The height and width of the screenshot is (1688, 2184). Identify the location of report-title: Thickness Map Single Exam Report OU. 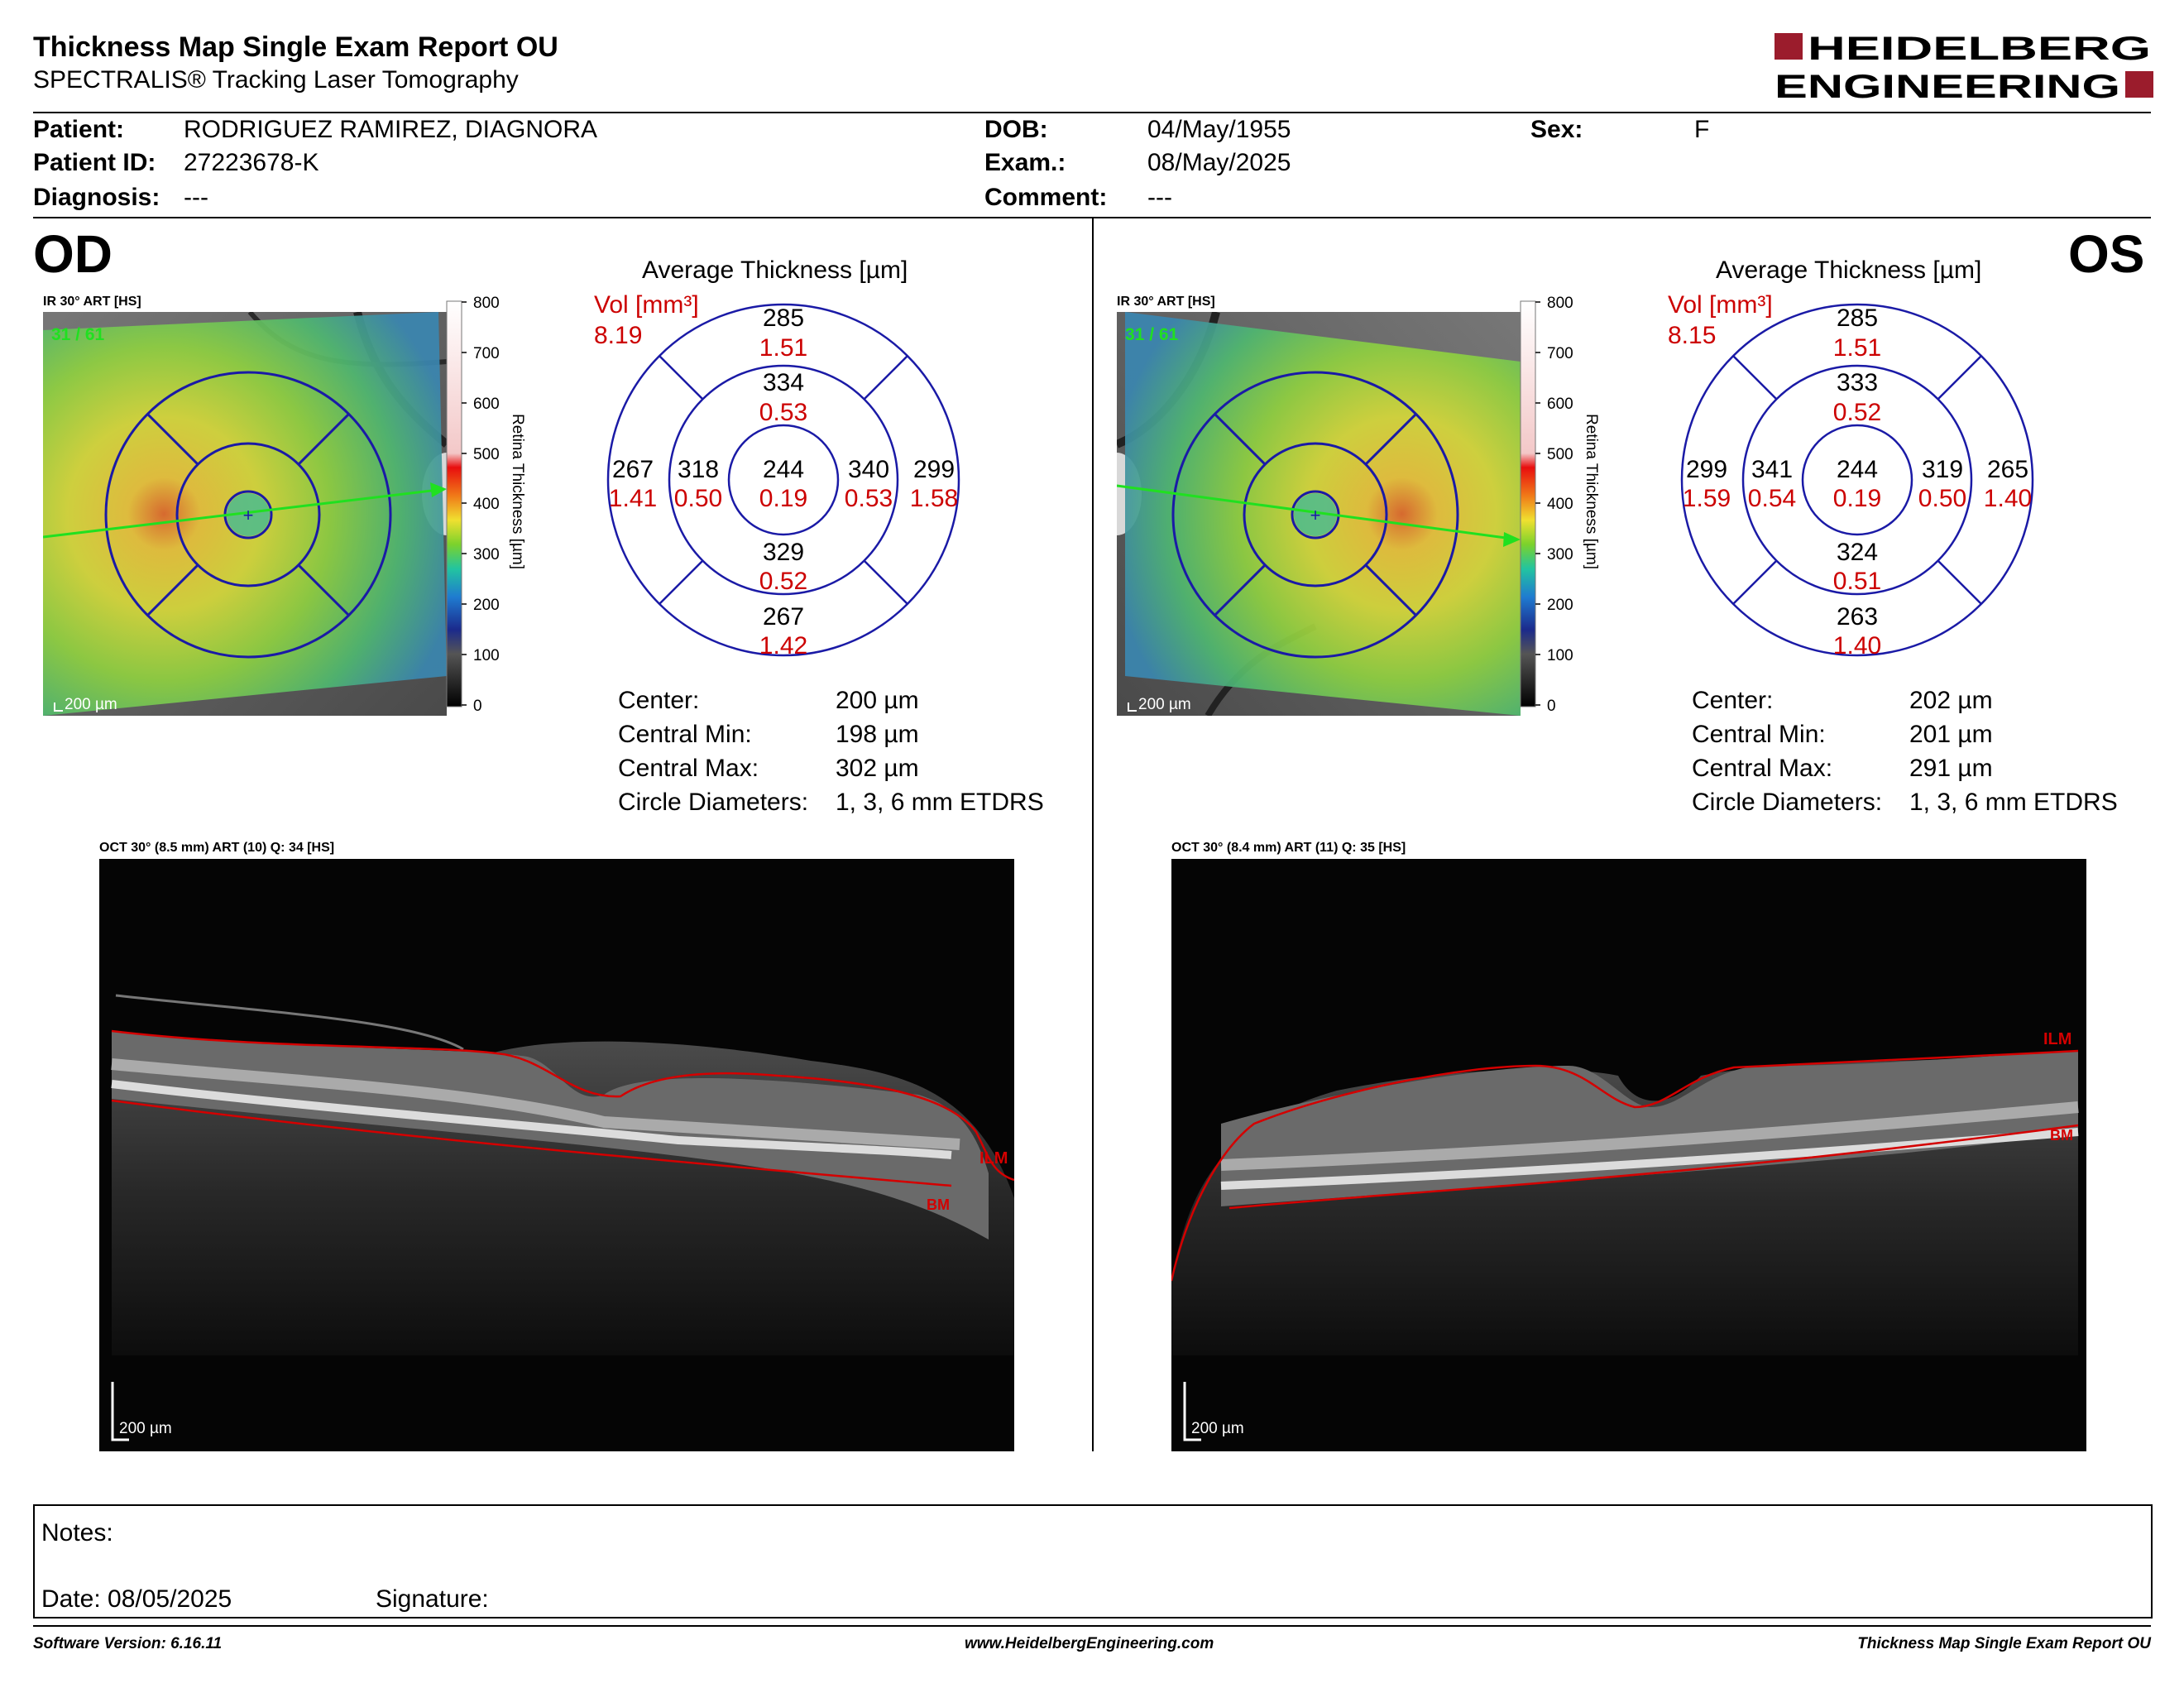
(295, 47).